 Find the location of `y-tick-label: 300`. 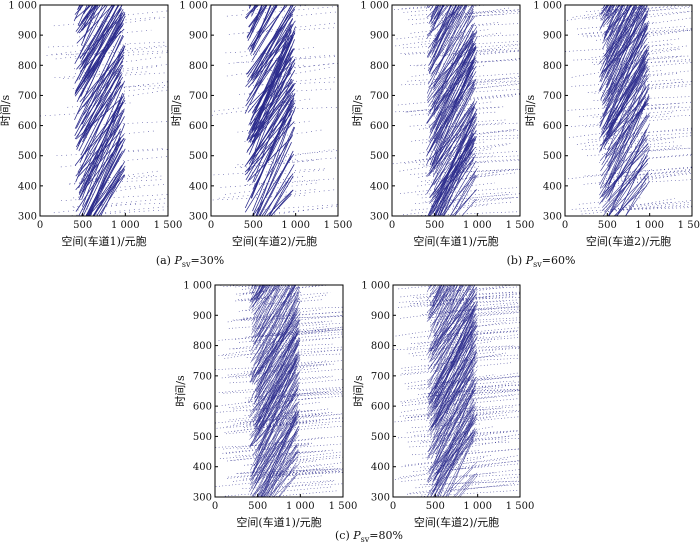

y-tick-label: 300 is located at coordinates (27, 217).